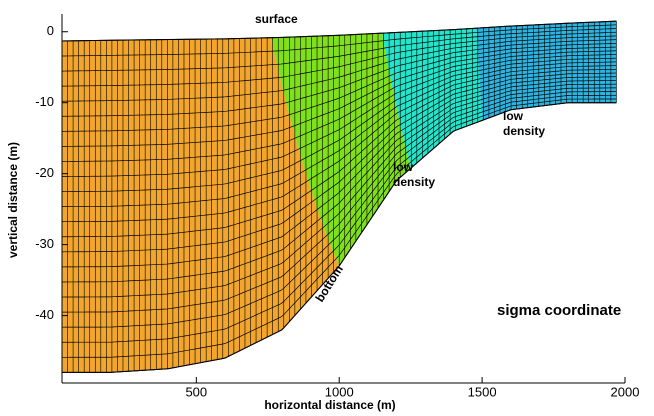  I want to click on y-tick-label: -30, so click(44, 243).